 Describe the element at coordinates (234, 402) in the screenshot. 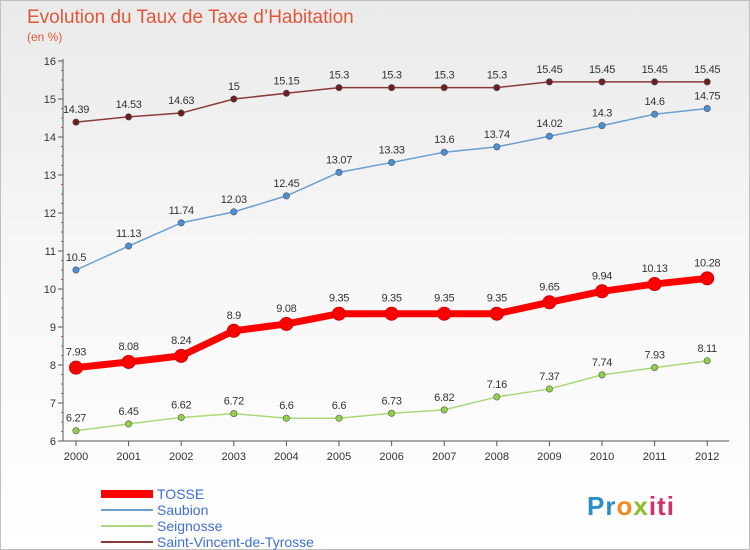

I see `data-label-seignosse-2003: 6.72` at that location.